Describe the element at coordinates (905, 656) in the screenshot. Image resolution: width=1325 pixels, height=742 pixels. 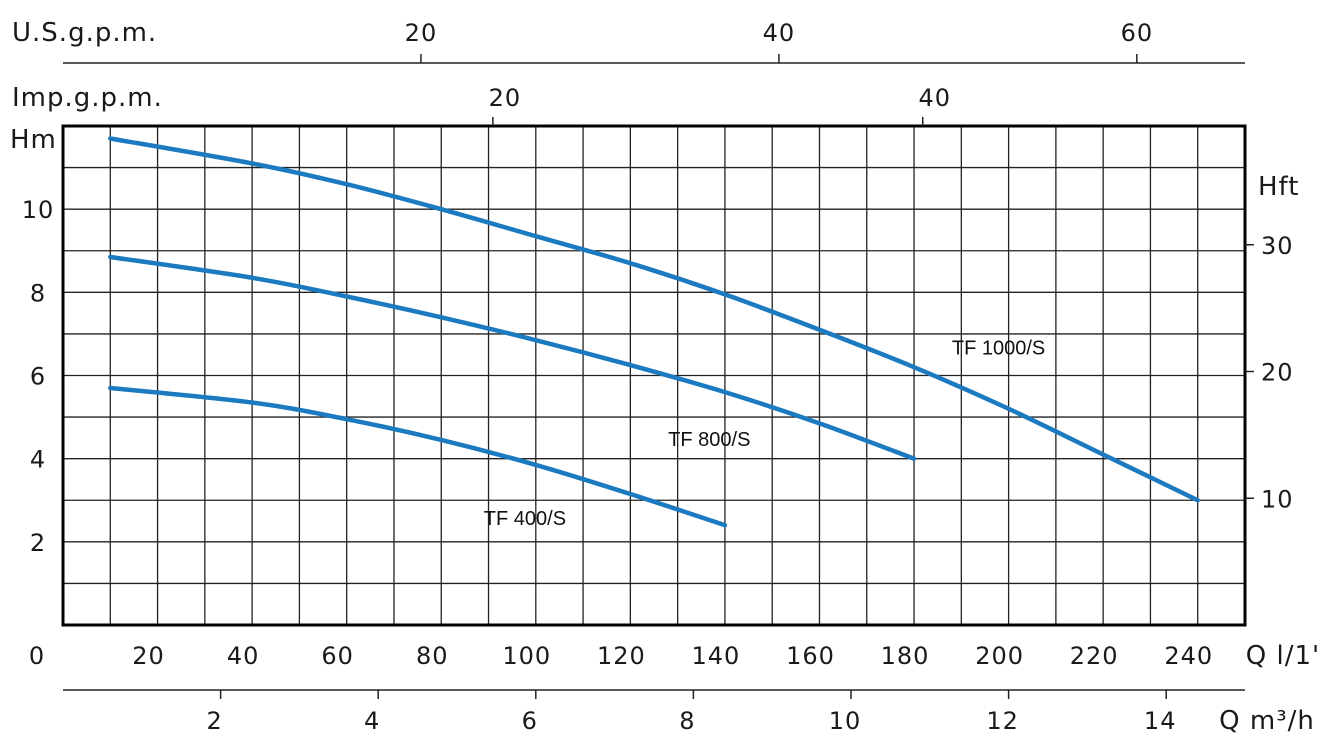
I see `x-tick-label: 180` at that location.